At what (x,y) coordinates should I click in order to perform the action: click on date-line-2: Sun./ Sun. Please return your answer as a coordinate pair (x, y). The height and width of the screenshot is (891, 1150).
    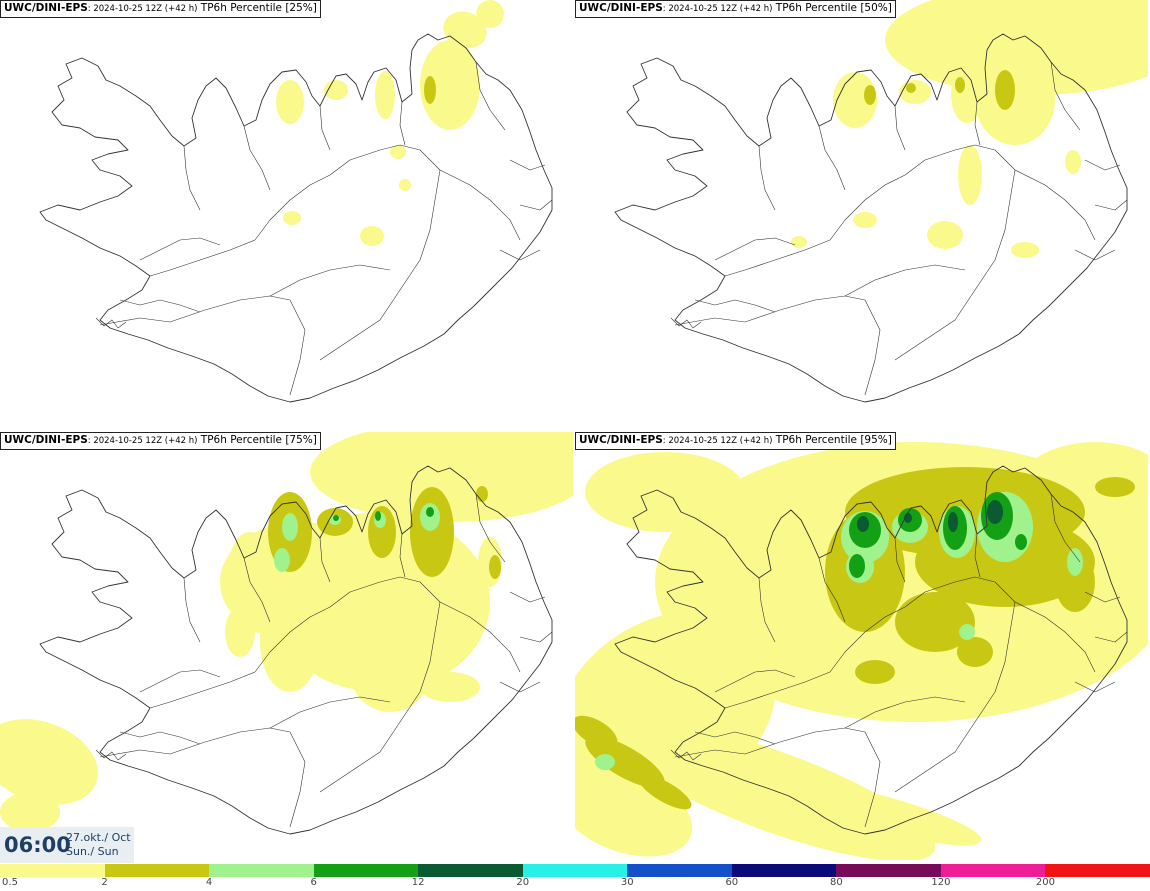
    Looking at the image, I should click on (92, 851).